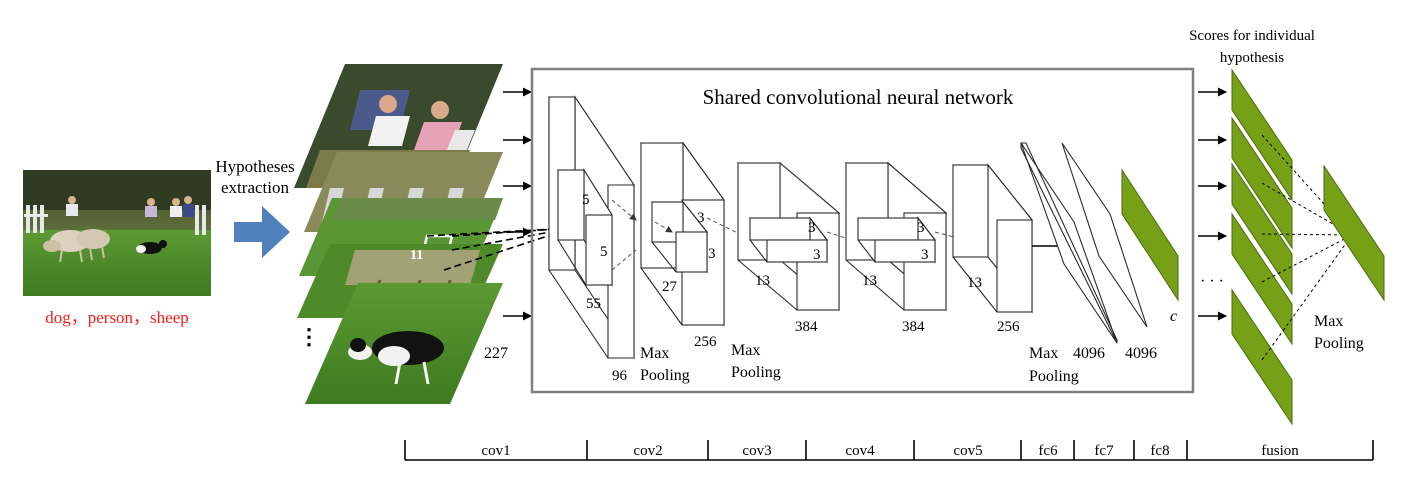 This screenshot has width=1407, height=478. I want to click on cov1-kernel-2: 5, so click(604, 252).